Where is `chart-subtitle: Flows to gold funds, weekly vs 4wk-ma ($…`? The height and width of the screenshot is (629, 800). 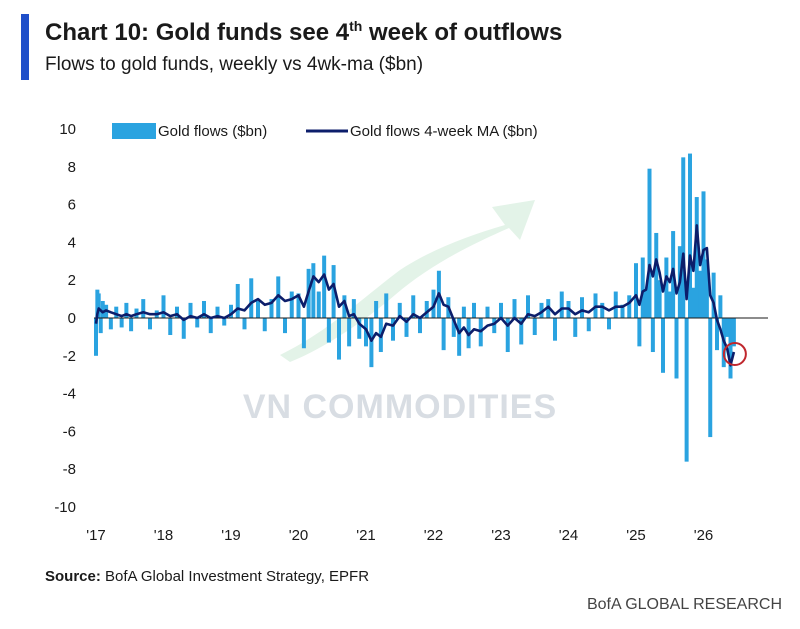 chart-subtitle: Flows to gold funds, weekly vs 4wk-ma ($… is located at coordinates (234, 64).